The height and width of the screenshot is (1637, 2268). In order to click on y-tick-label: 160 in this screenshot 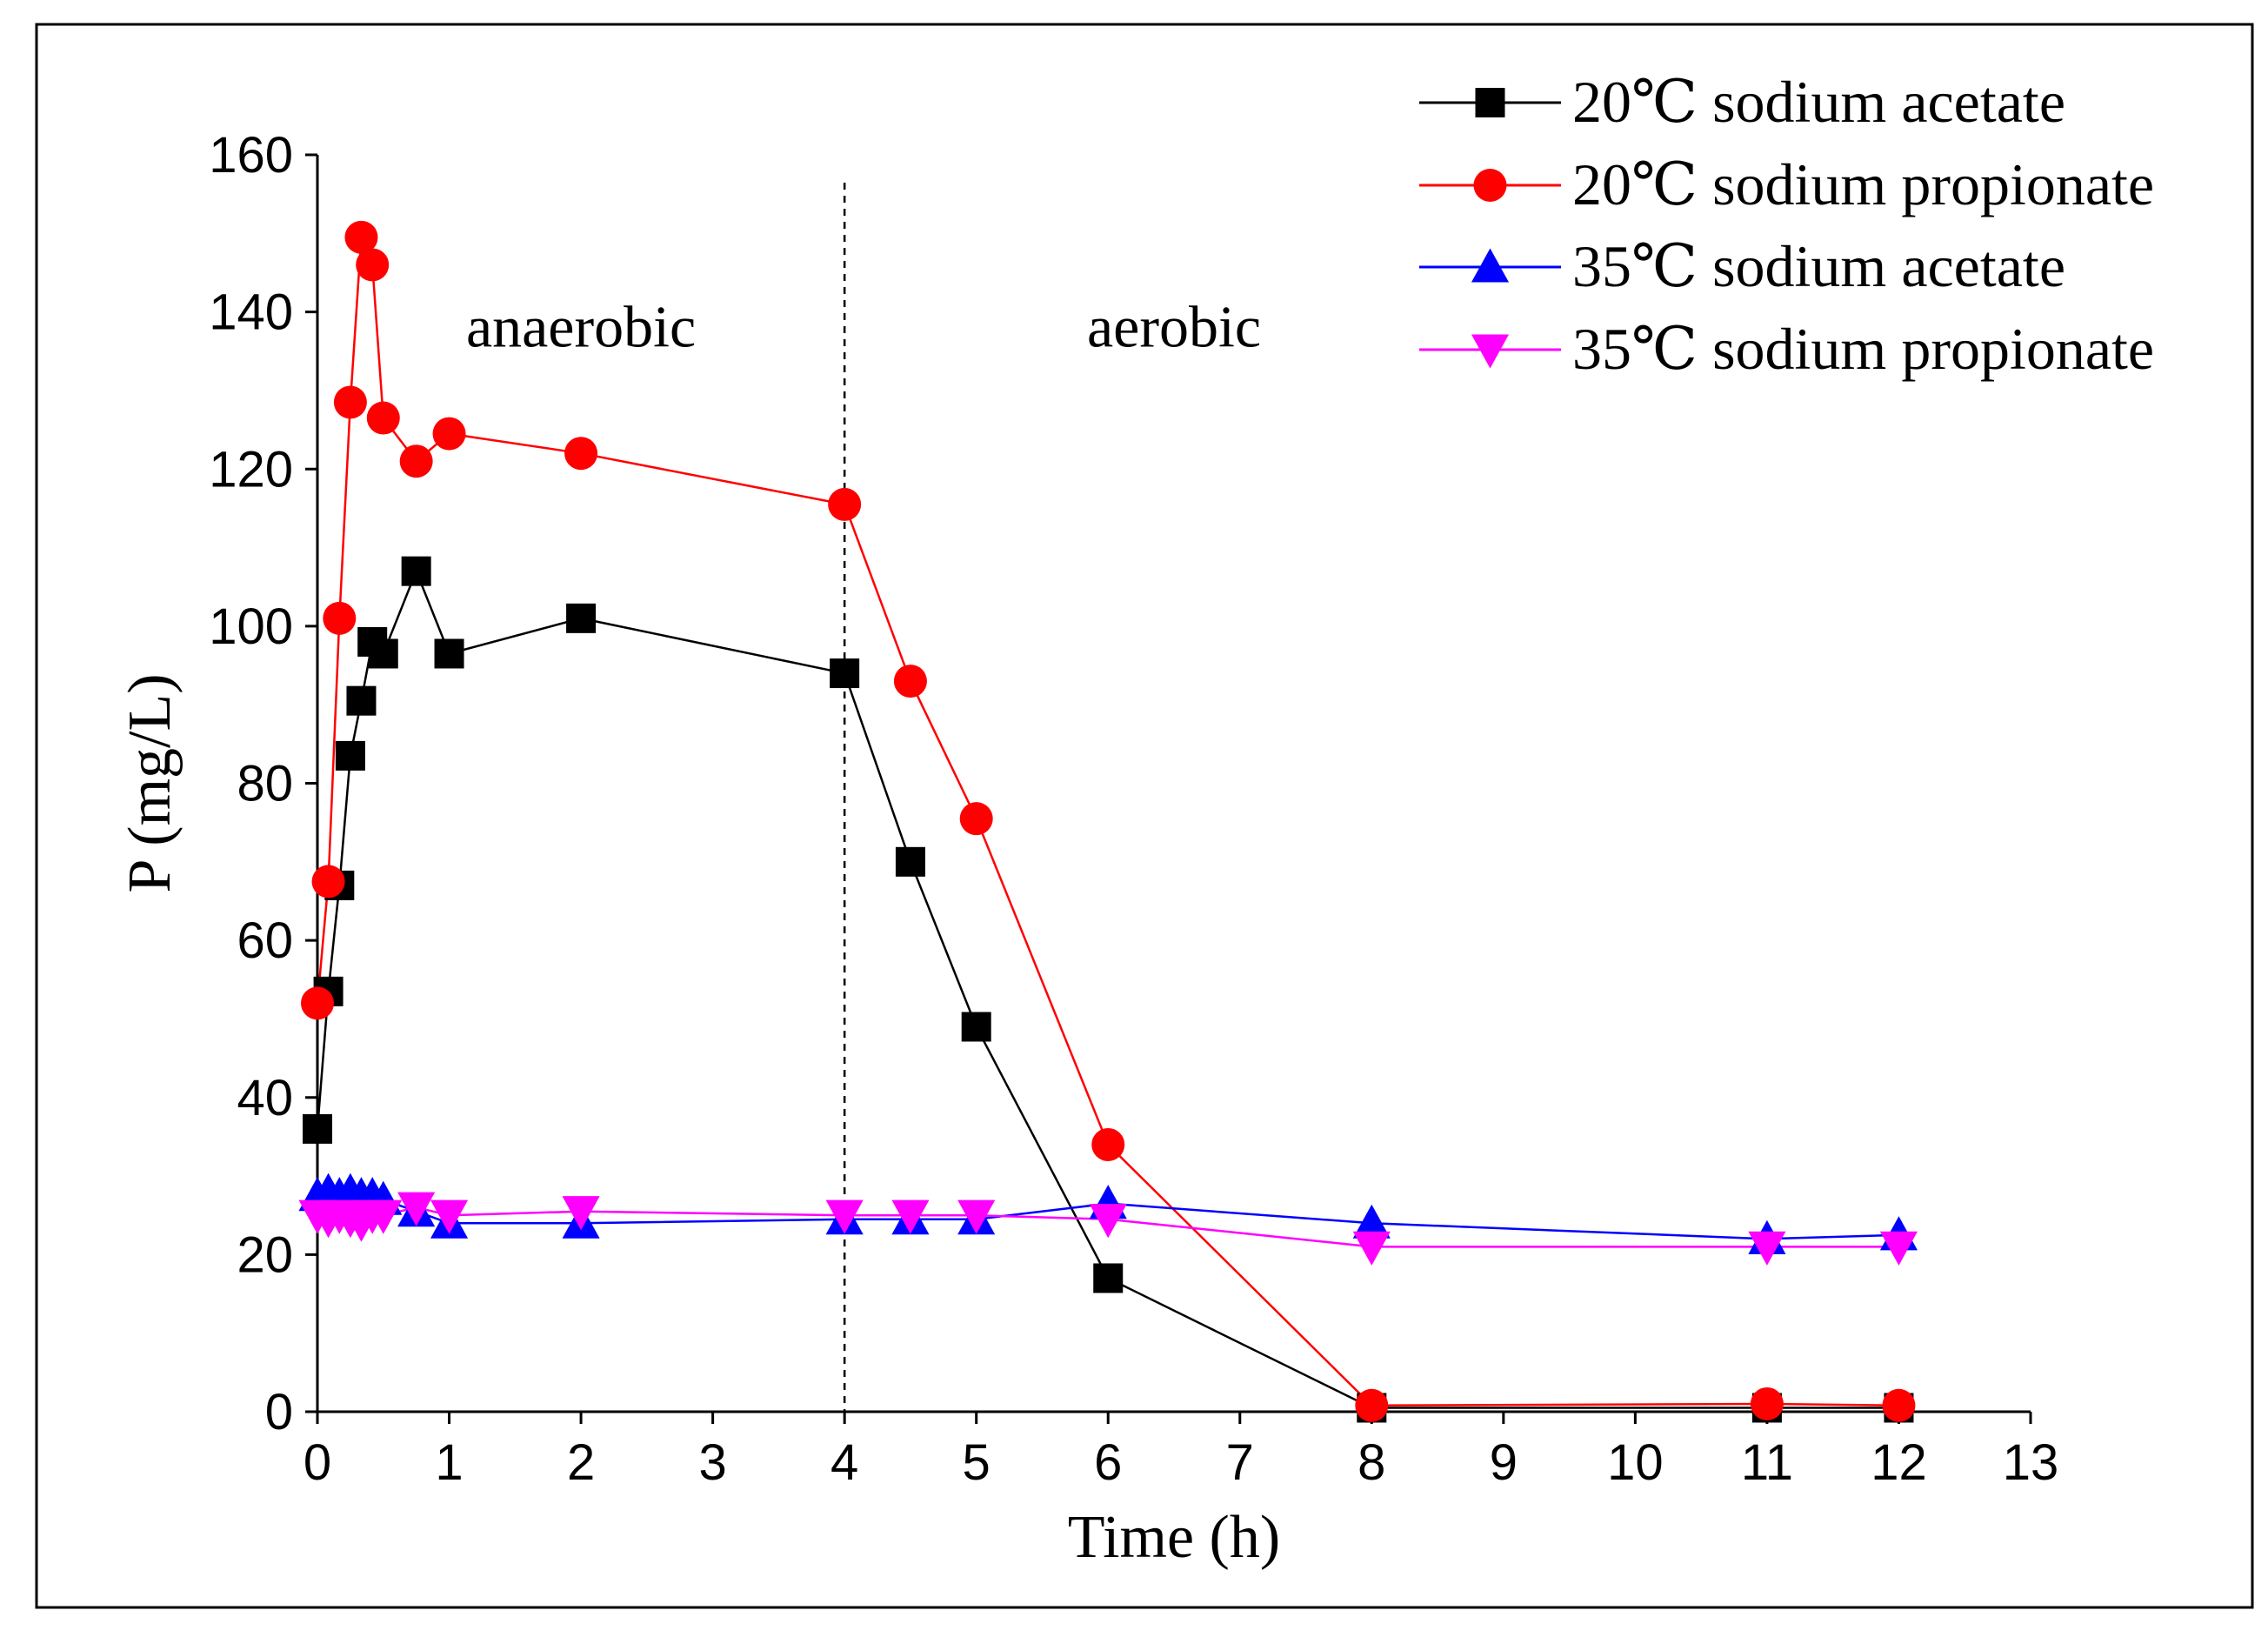, I will do `click(251, 155)`.